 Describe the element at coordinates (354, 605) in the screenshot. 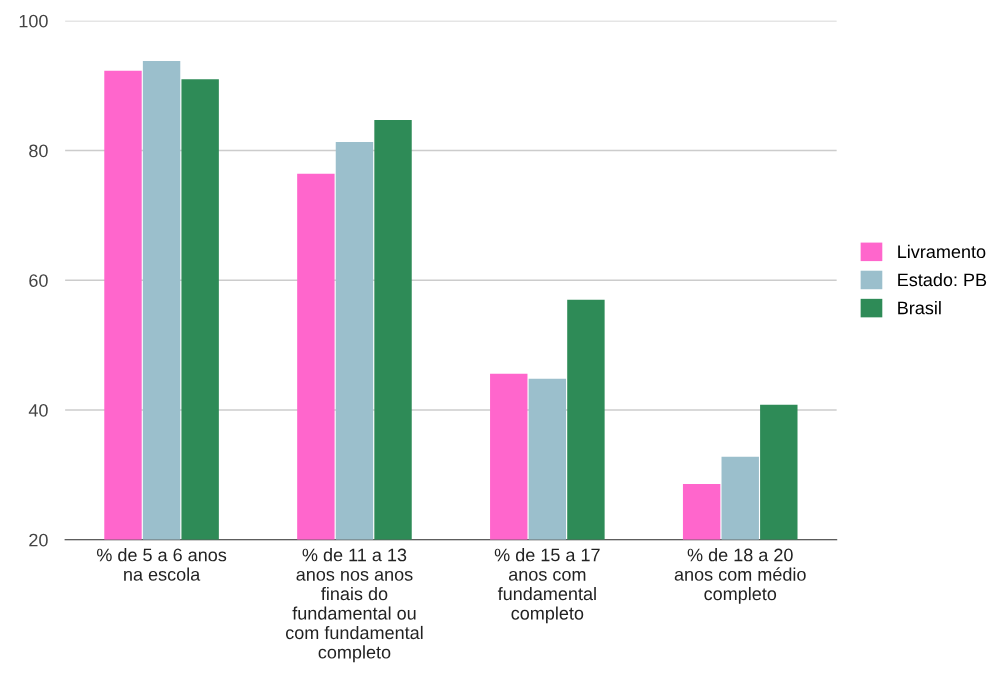

I see `x-tick-label: % de 11 a 13 anos nos anos finais do fundamental ou com fundamental completo` at that location.